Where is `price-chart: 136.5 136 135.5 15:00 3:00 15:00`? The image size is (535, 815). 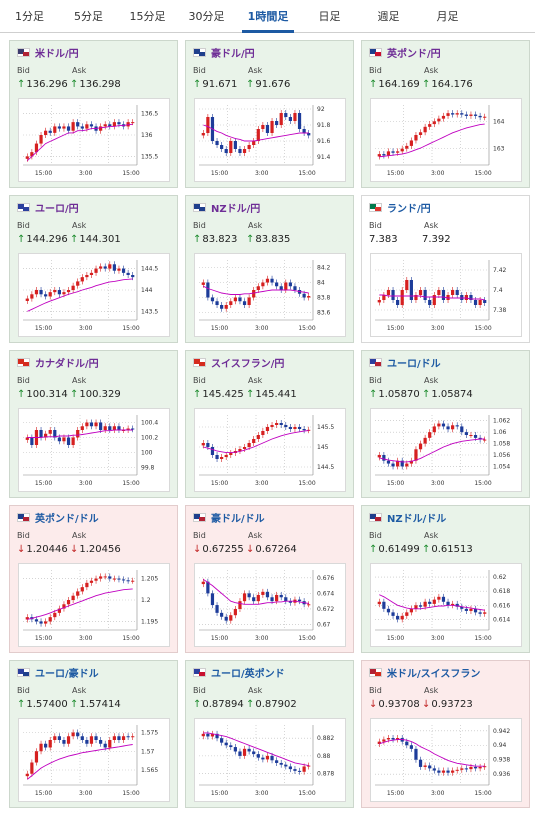 price-chart: 136.5 136 135.5 15:00 3:00 15:00 is located at coordinates (94, 140).